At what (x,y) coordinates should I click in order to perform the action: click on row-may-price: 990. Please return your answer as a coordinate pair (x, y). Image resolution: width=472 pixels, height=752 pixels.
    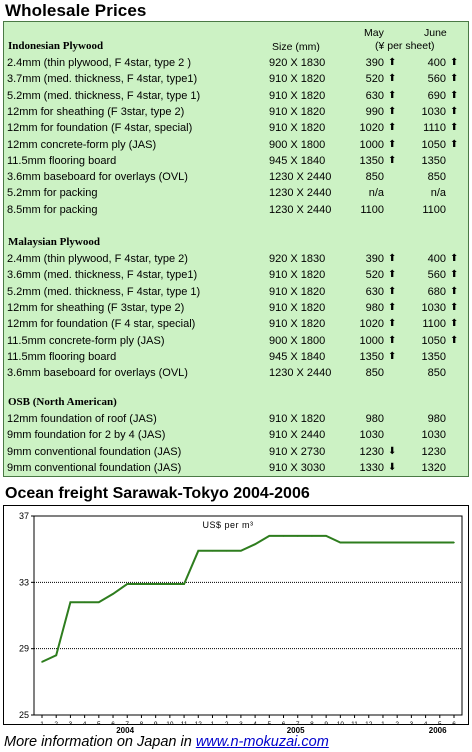
    Looking at the image, I should click on (374, 111).